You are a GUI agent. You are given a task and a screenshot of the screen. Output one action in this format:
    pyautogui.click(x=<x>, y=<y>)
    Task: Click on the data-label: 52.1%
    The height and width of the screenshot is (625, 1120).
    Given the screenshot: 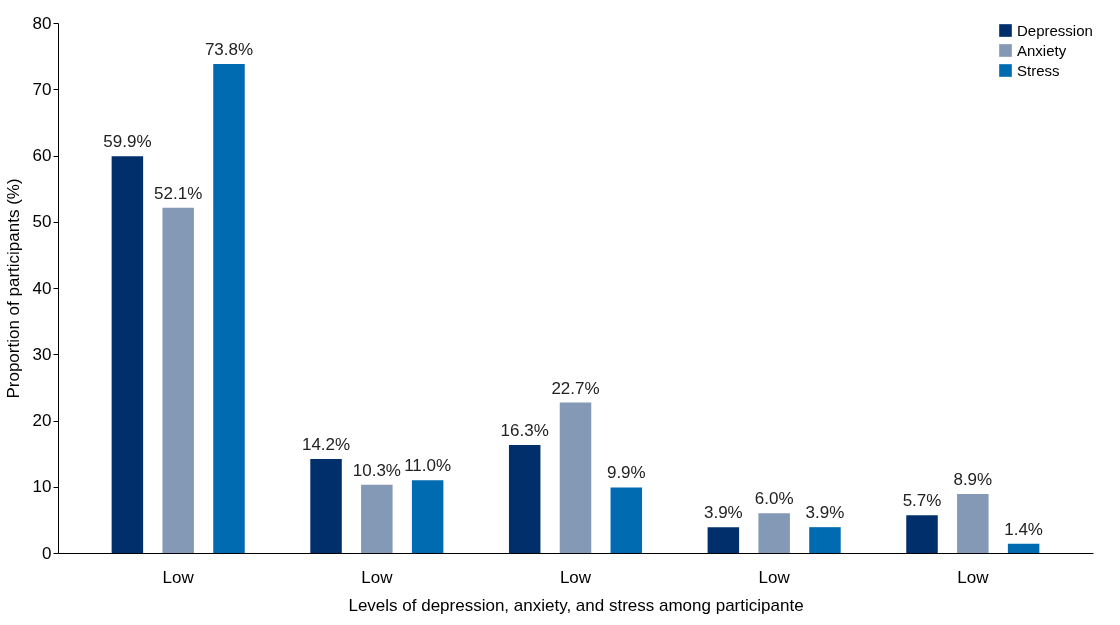 What is the action you would take?
    pyautogui.click(x=178, y=193)
    